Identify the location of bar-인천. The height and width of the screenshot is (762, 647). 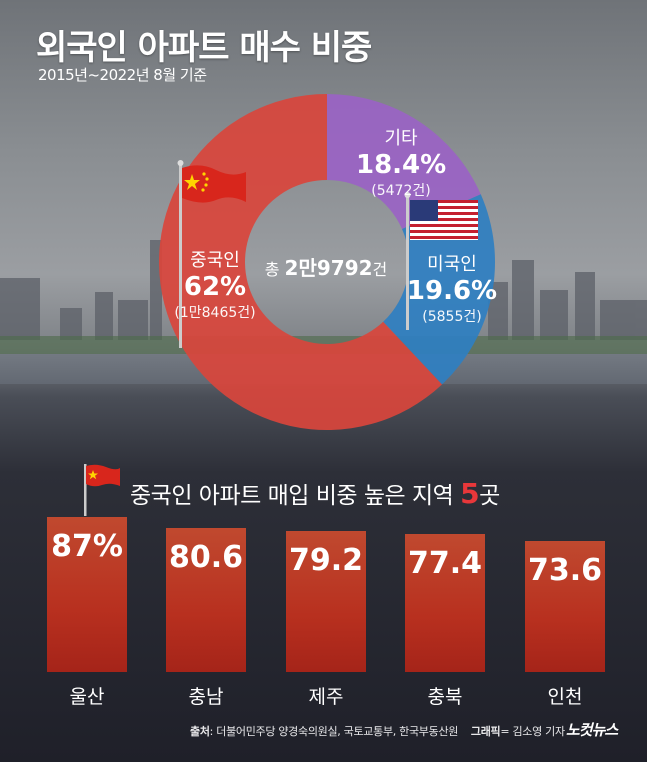
(565, 606).